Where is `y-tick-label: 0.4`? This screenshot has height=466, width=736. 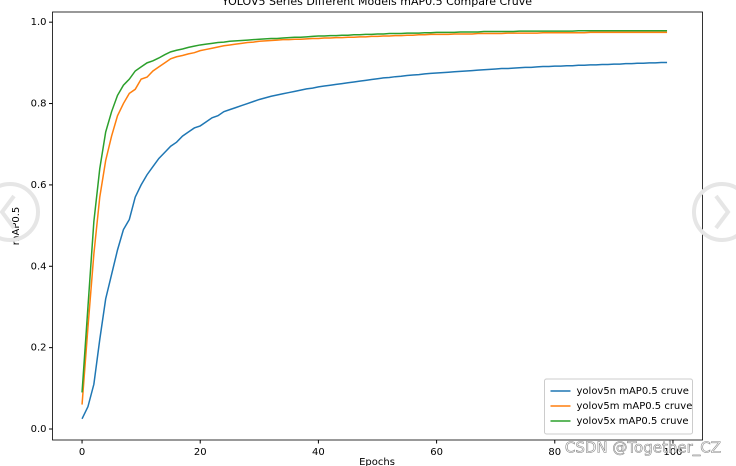
y-tick-label: 0.4 is located at coordinates (39, 266).